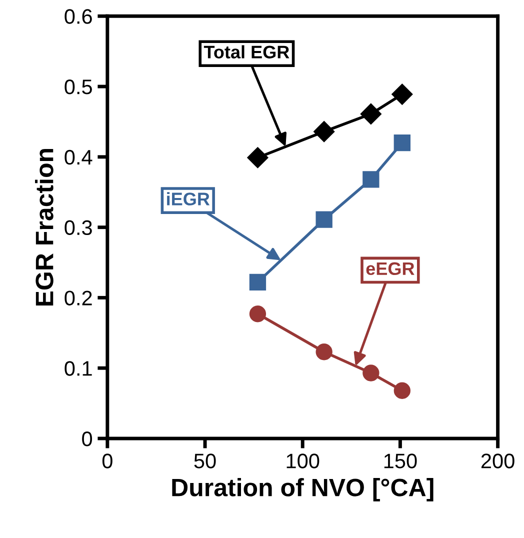 The image size is (524, 538). I want to click on y-tick-label: 0.4, so click(78, 157).